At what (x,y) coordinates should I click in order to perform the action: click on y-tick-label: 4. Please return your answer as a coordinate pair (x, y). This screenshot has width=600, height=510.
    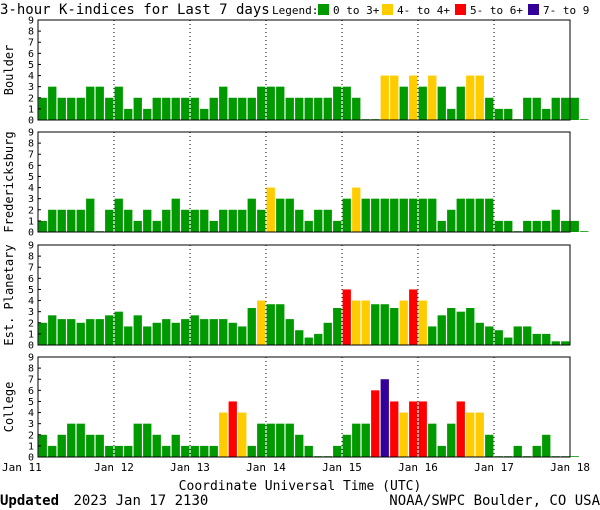
    Looking at the image, I should click on (31, 188).